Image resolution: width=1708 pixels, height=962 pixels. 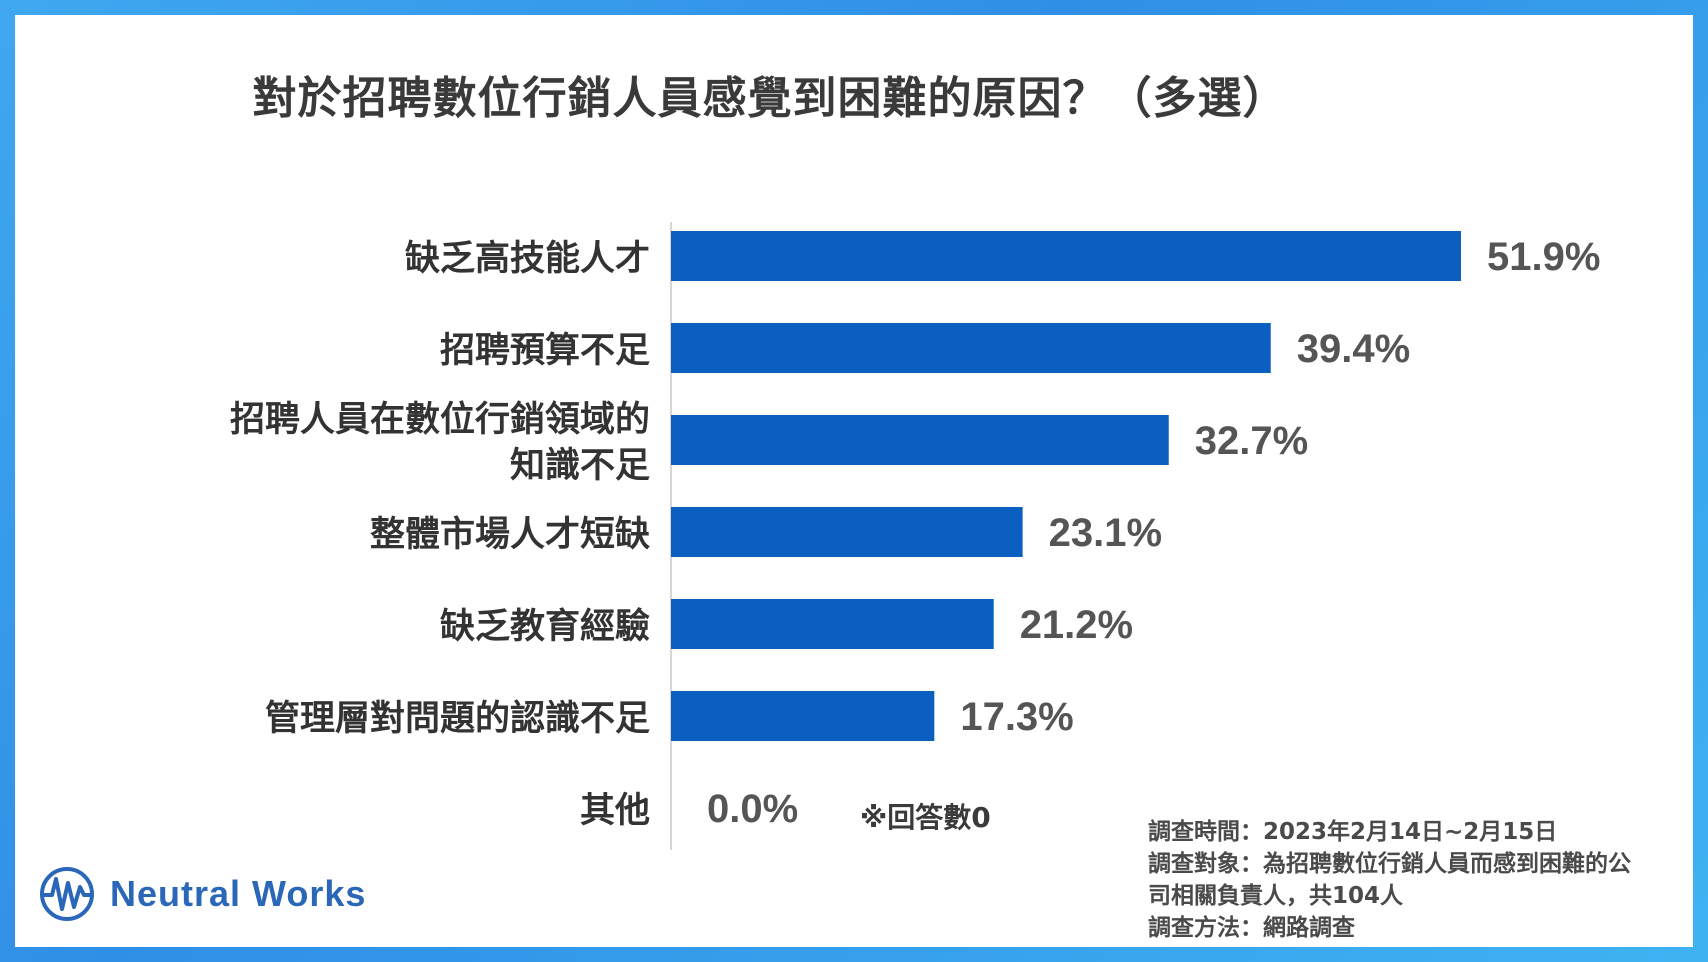 I want to click on survey-target-line-2: 司相關負責人，共104人, so click(x=1276, y=896).